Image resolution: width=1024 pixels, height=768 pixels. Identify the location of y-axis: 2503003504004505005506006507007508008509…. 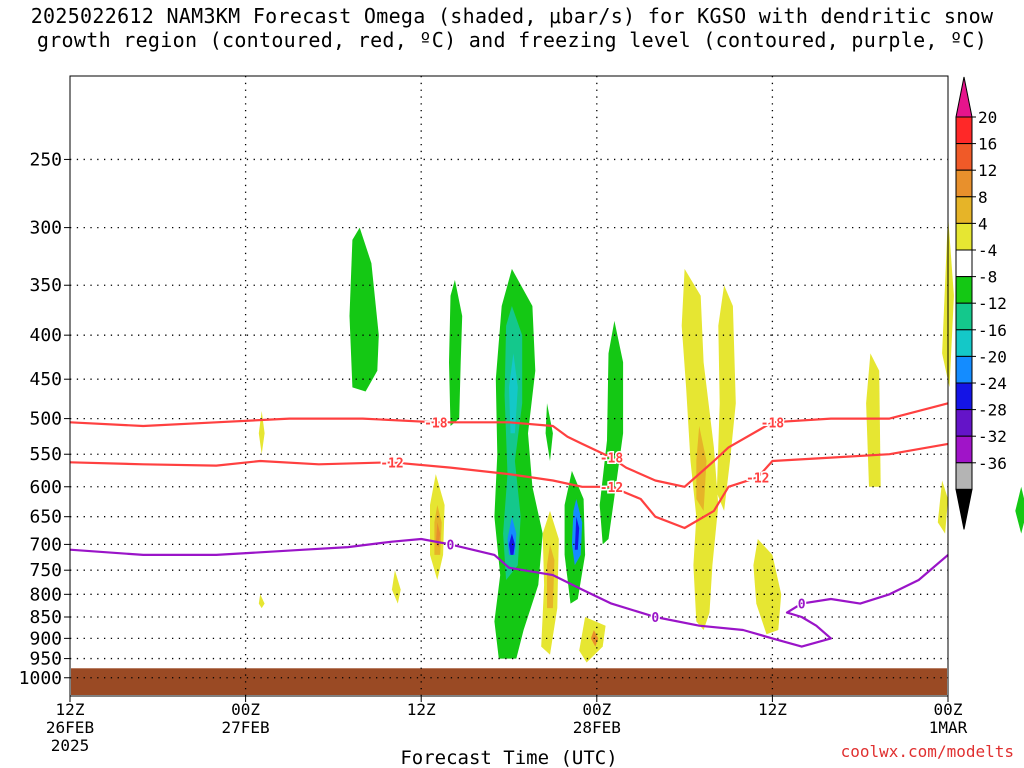
(44, 419).